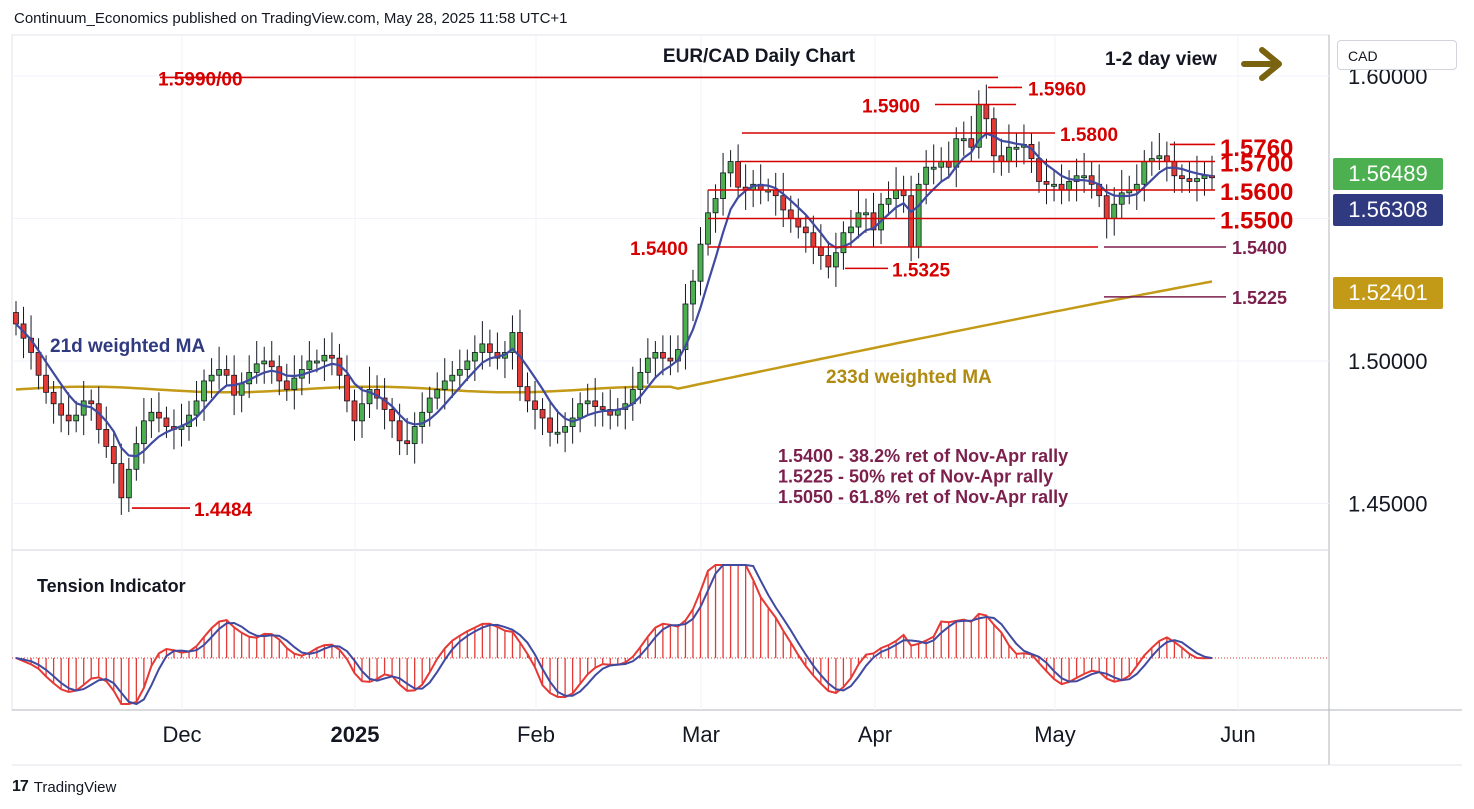 The image size is (1474, 809). What do you see at coordinates (1161, 59) in the screenshot?
I see `view-note: 1-2 day view` at bounding box center [1161, 59].